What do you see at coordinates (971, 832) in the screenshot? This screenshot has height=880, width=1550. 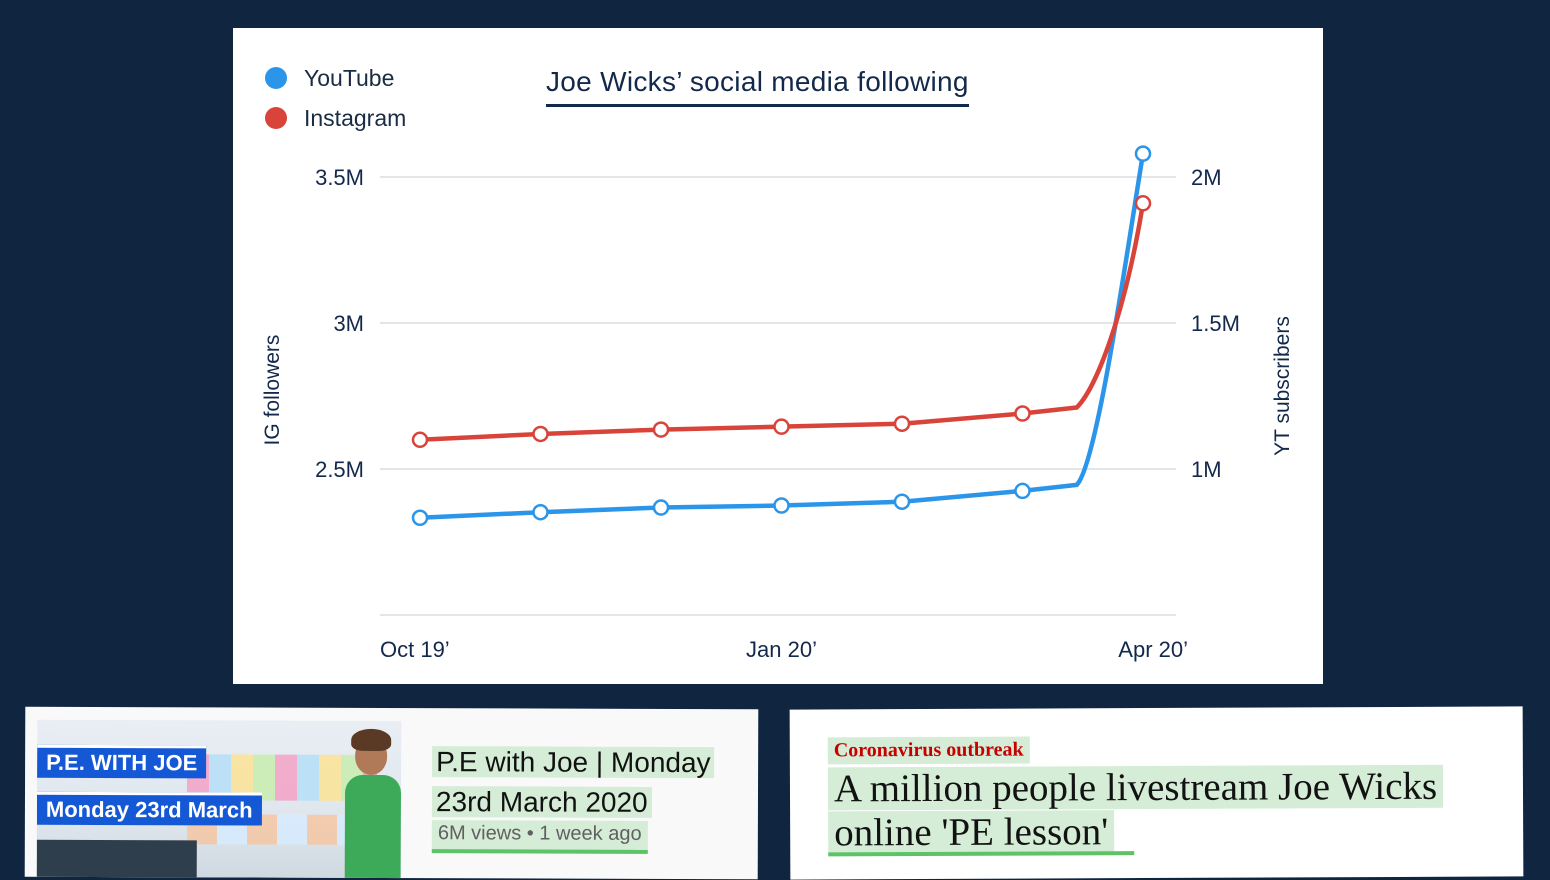 I see `news-headline-line-2: online 'PE lesson'` at bounding box center [971, 832].